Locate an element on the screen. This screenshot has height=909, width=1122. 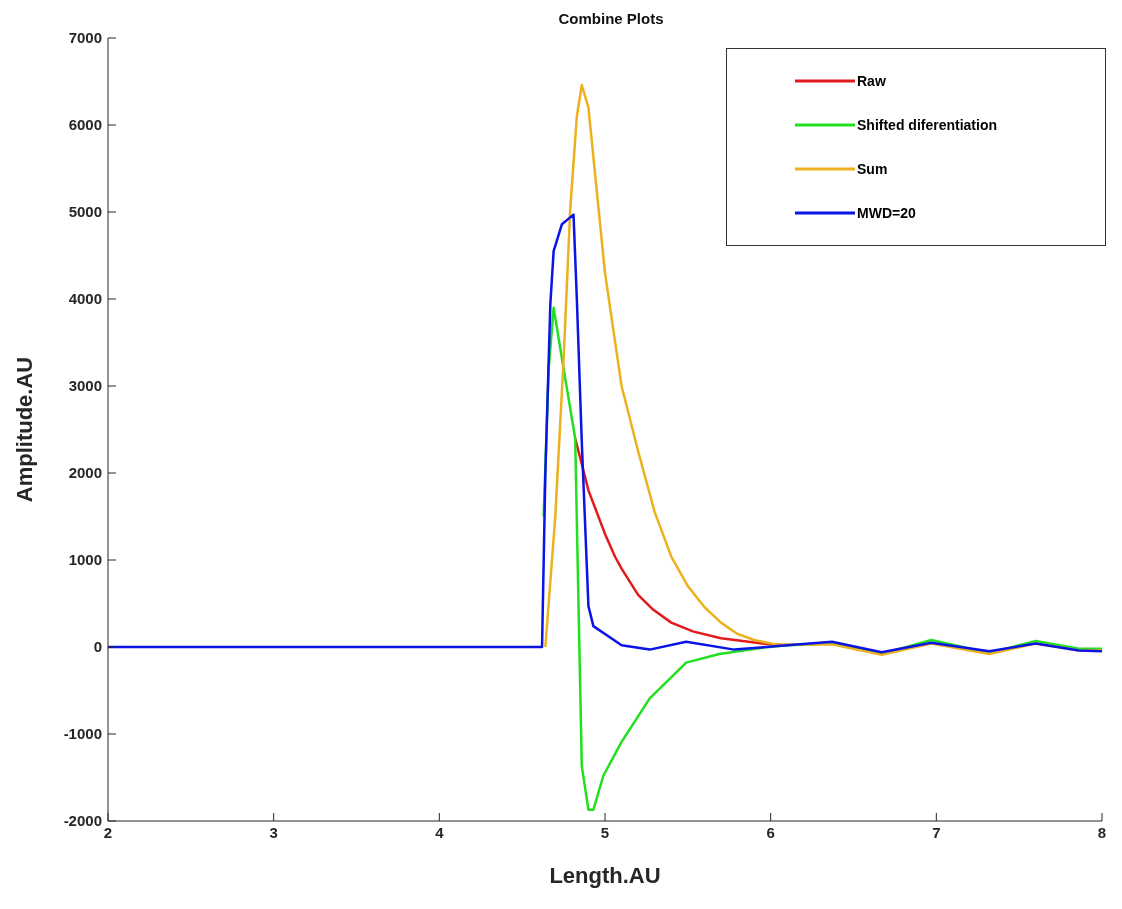
legend-label: Raw is located at coordinates (871, 81).